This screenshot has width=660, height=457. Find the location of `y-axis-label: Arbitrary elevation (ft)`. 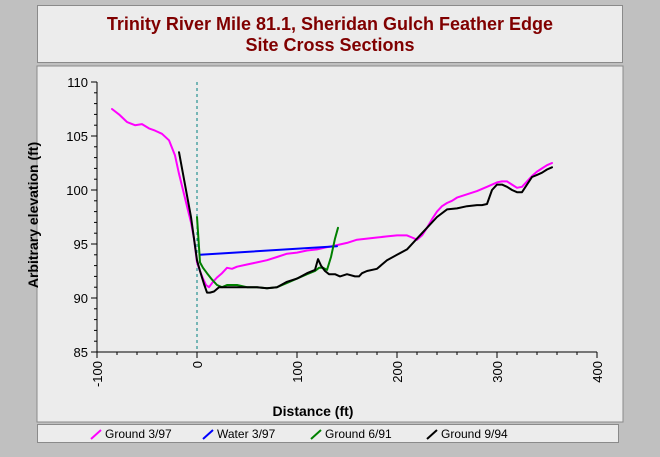

y-axis-label: Arbitrary elevation (ft) is located at coordinates (33, 215).